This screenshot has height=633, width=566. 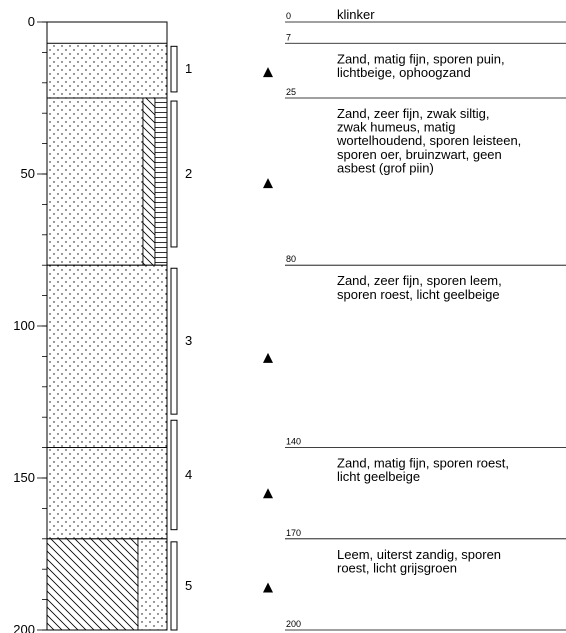 I want to click on depth-label: 170, so click(x=293, y=533).